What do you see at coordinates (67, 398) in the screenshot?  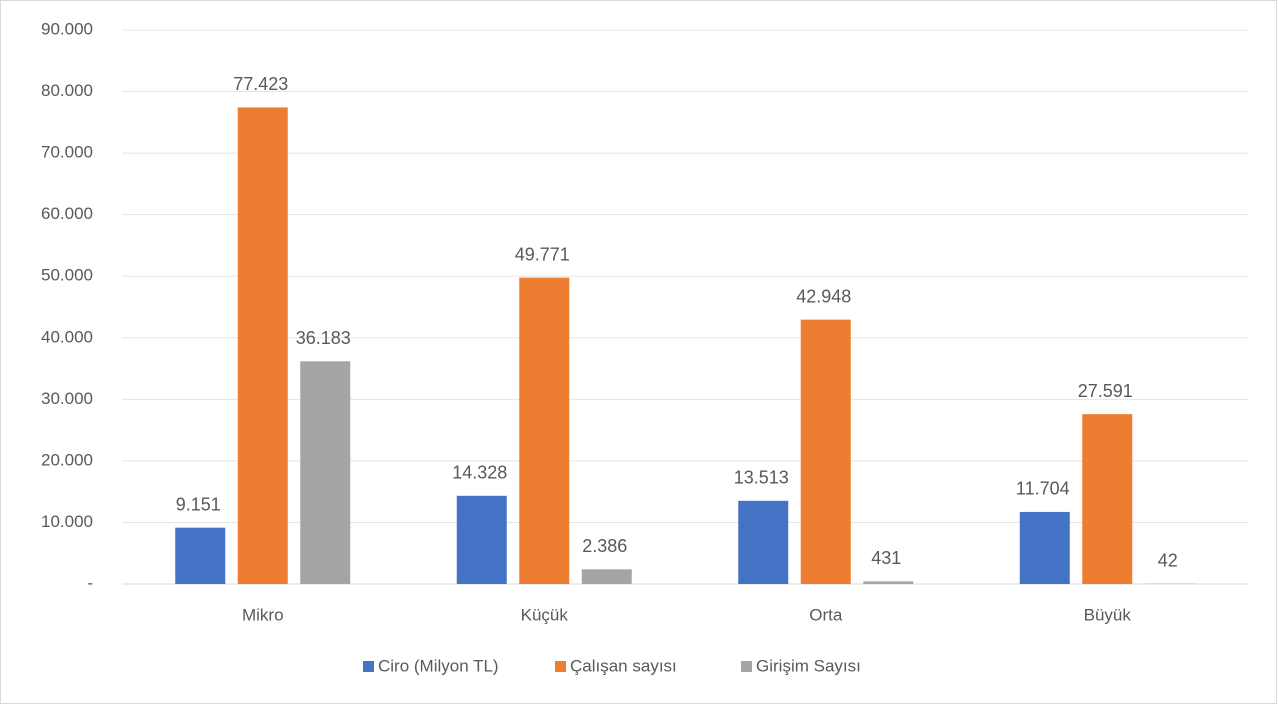 I see `y-tick-label: 30.000` at bounding box center [67, 398].